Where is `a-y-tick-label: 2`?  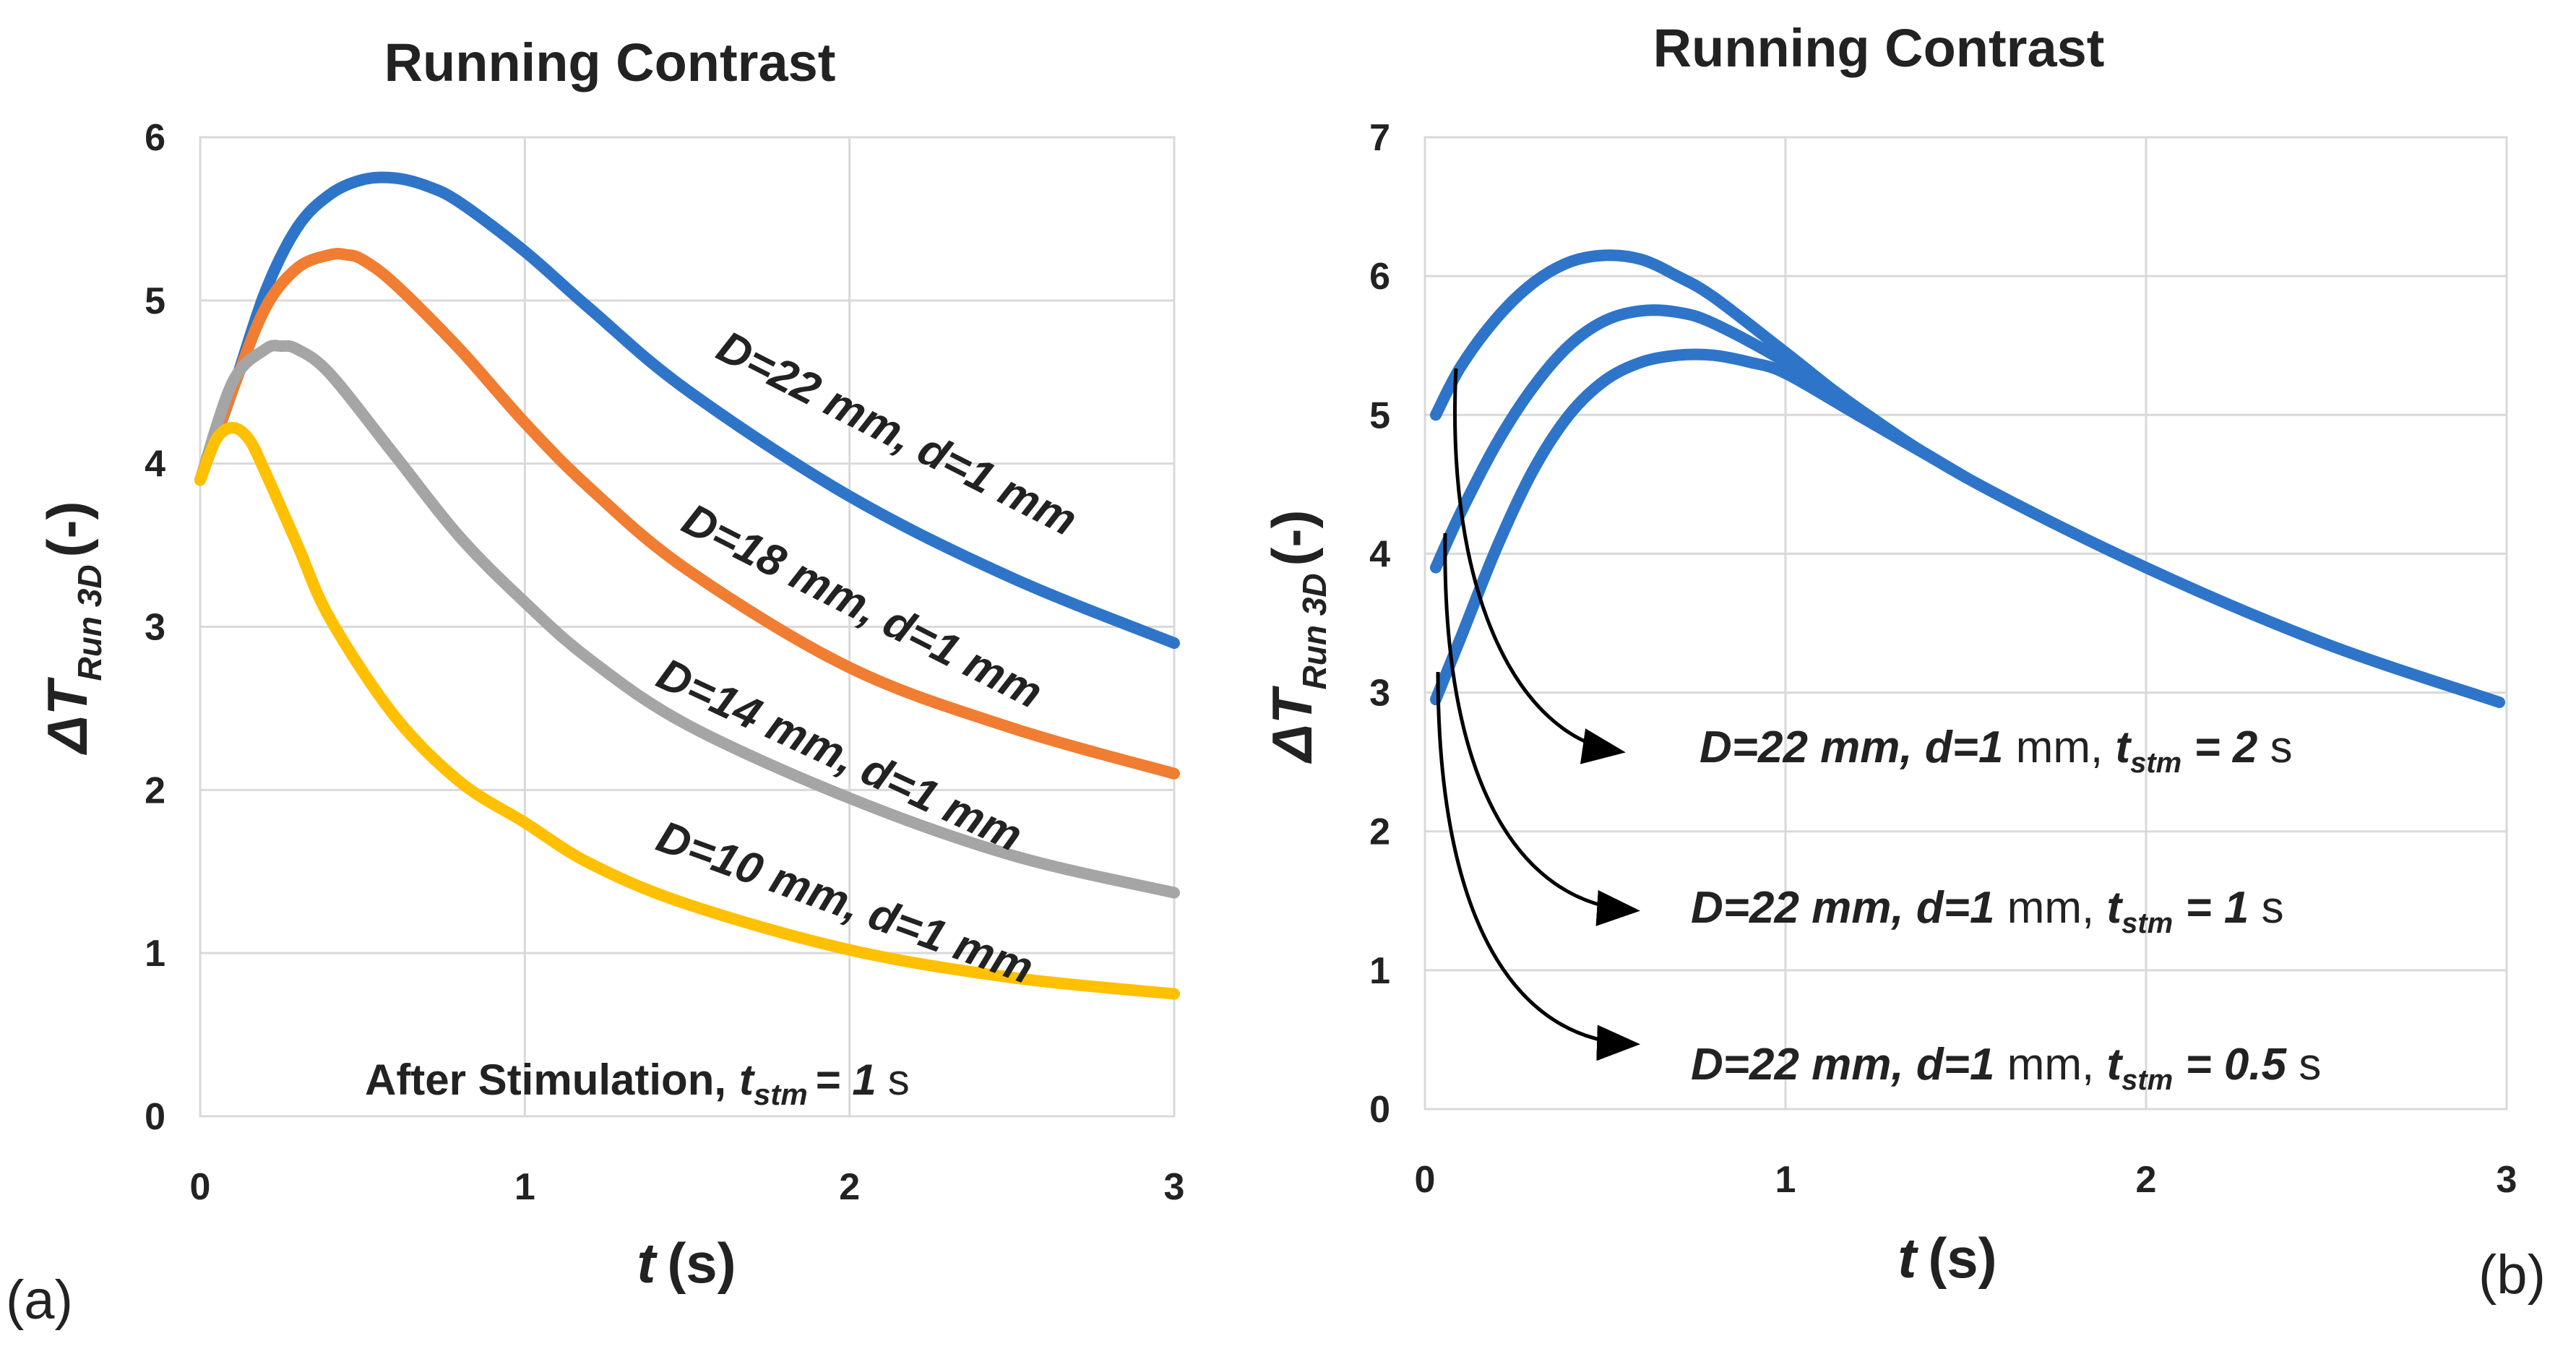
a-y-tick-label: 2 is located at coordinates (155, 790).